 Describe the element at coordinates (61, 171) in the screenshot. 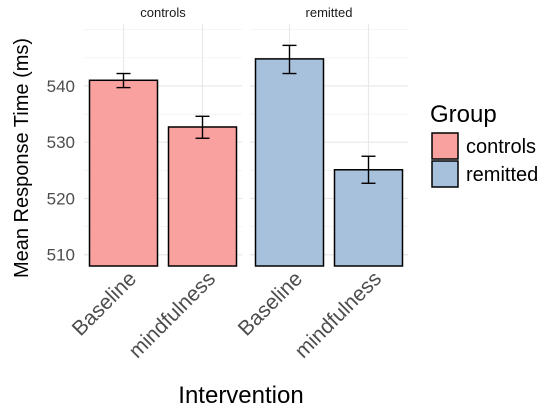

I see `y-axis: 510 520 530 540` at that location.